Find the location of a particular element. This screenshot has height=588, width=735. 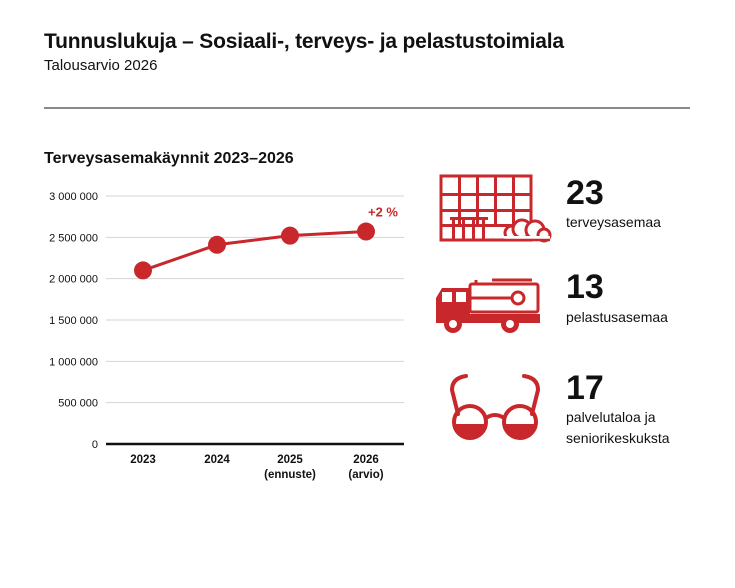

change-annotation: +2 % is located at coordinates (383, 212).